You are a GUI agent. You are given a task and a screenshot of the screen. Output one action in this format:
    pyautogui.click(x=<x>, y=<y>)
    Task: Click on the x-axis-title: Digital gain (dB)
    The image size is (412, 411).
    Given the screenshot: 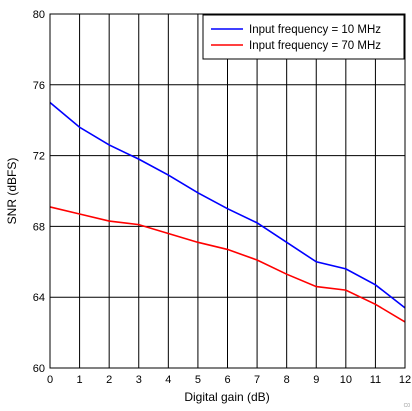 What is the action you would take?
    pyautogui.click(x=226, y=397)
    